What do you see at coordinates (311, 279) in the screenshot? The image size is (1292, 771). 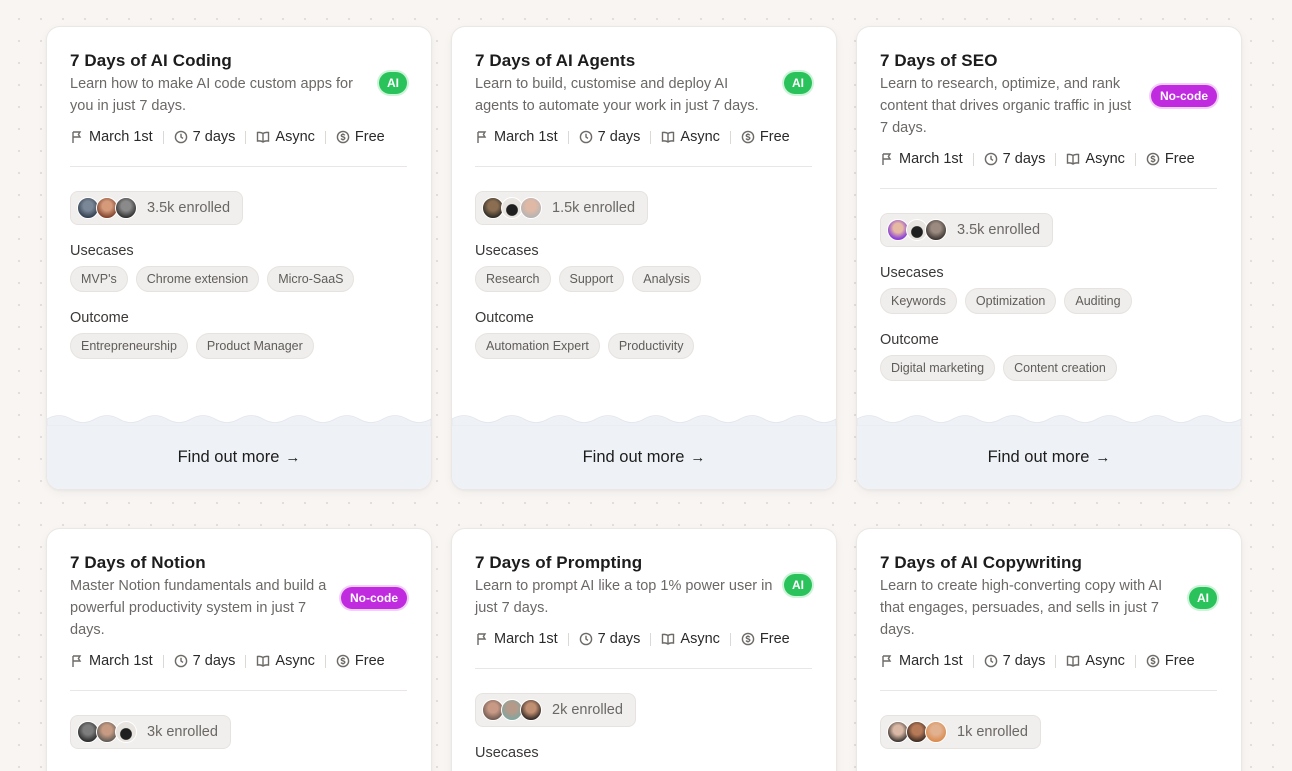 I see `usecase-tag: Micro-SaaS` at bounding box center [311, 279].